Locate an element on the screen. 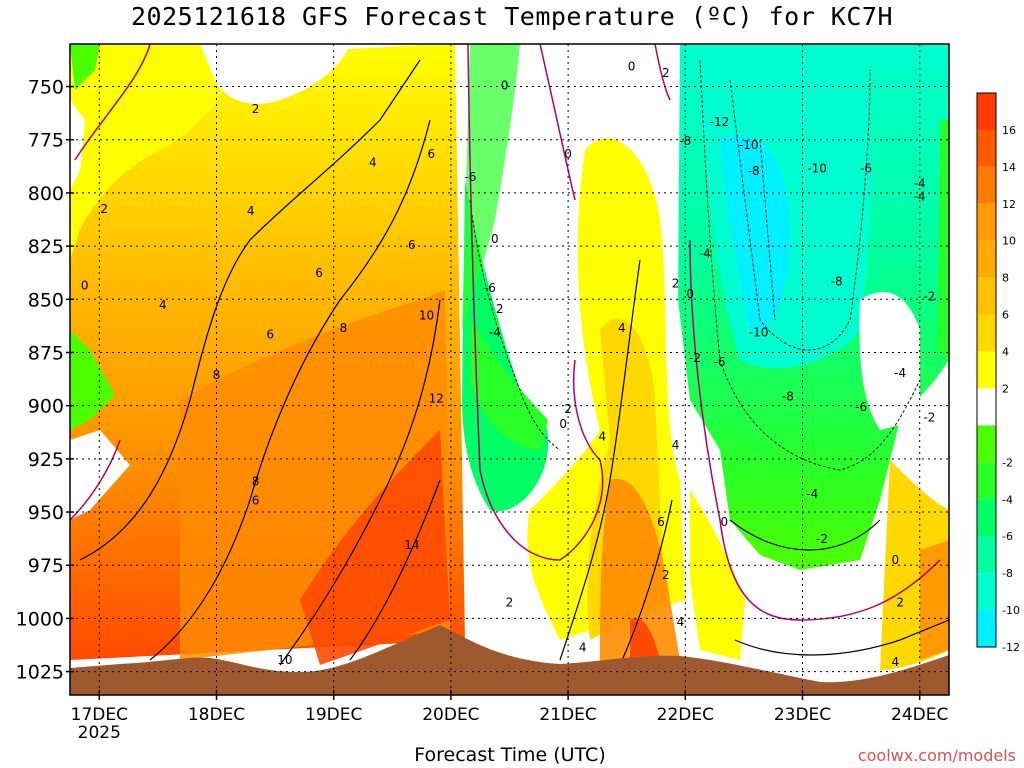 The image size is (1024, 768). x-tick-label: 22DEC is located at coordinates (685, 715).